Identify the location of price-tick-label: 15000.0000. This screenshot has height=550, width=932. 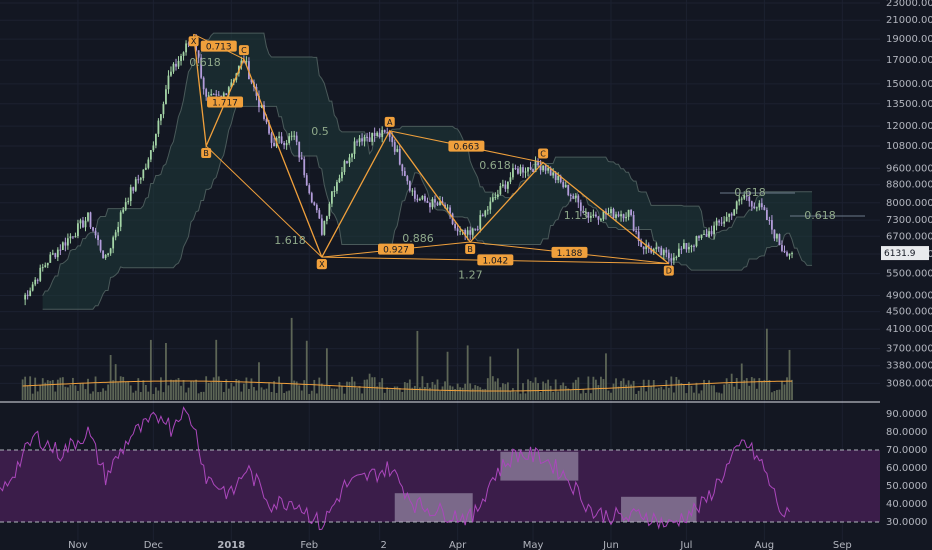
(909, 84).